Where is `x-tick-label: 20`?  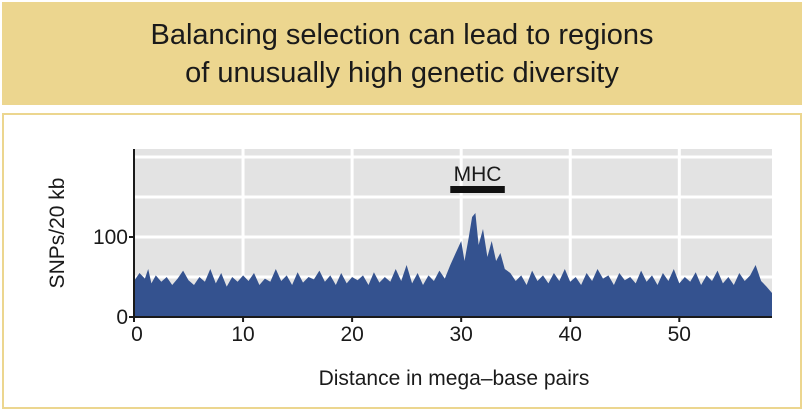
x-tick-label: 20 is located at coordinates (351, 334).